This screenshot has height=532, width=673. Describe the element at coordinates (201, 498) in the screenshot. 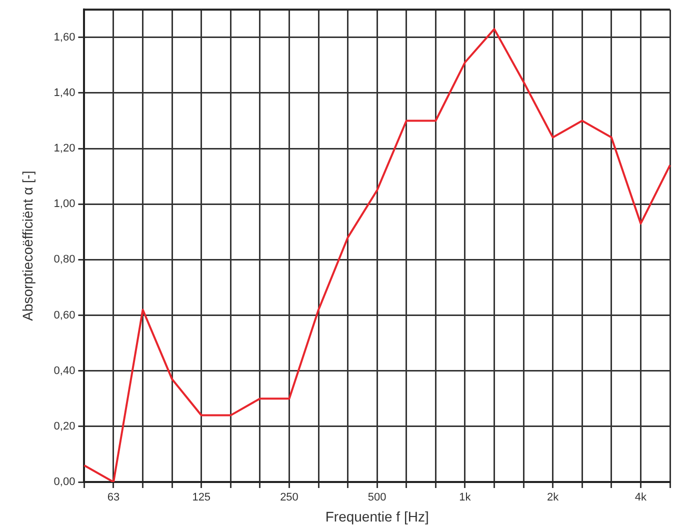

I see `x-tick-label: 125` at that location.